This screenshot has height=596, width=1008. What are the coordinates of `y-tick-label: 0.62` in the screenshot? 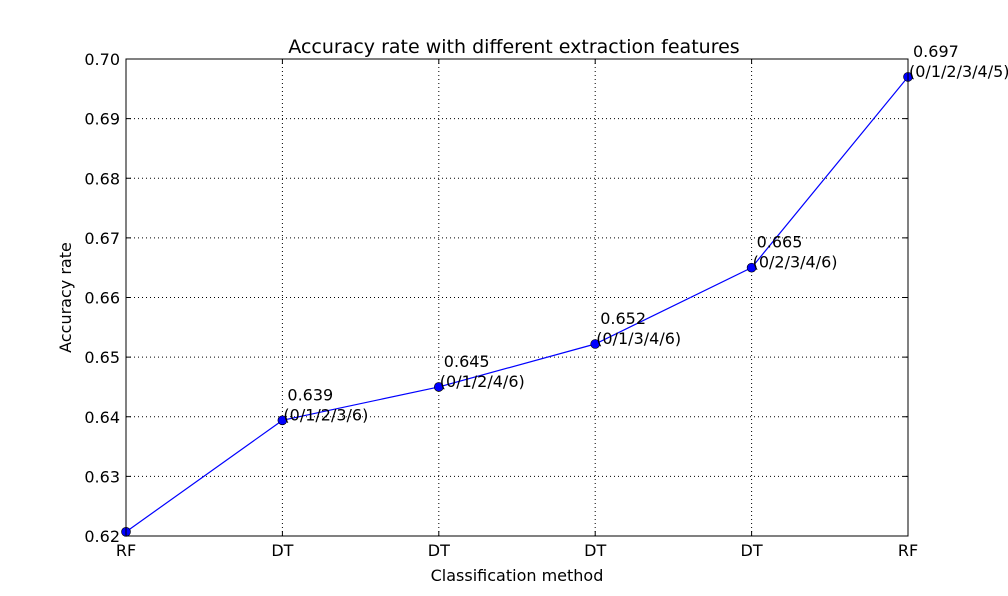 It's located at (102, 536).